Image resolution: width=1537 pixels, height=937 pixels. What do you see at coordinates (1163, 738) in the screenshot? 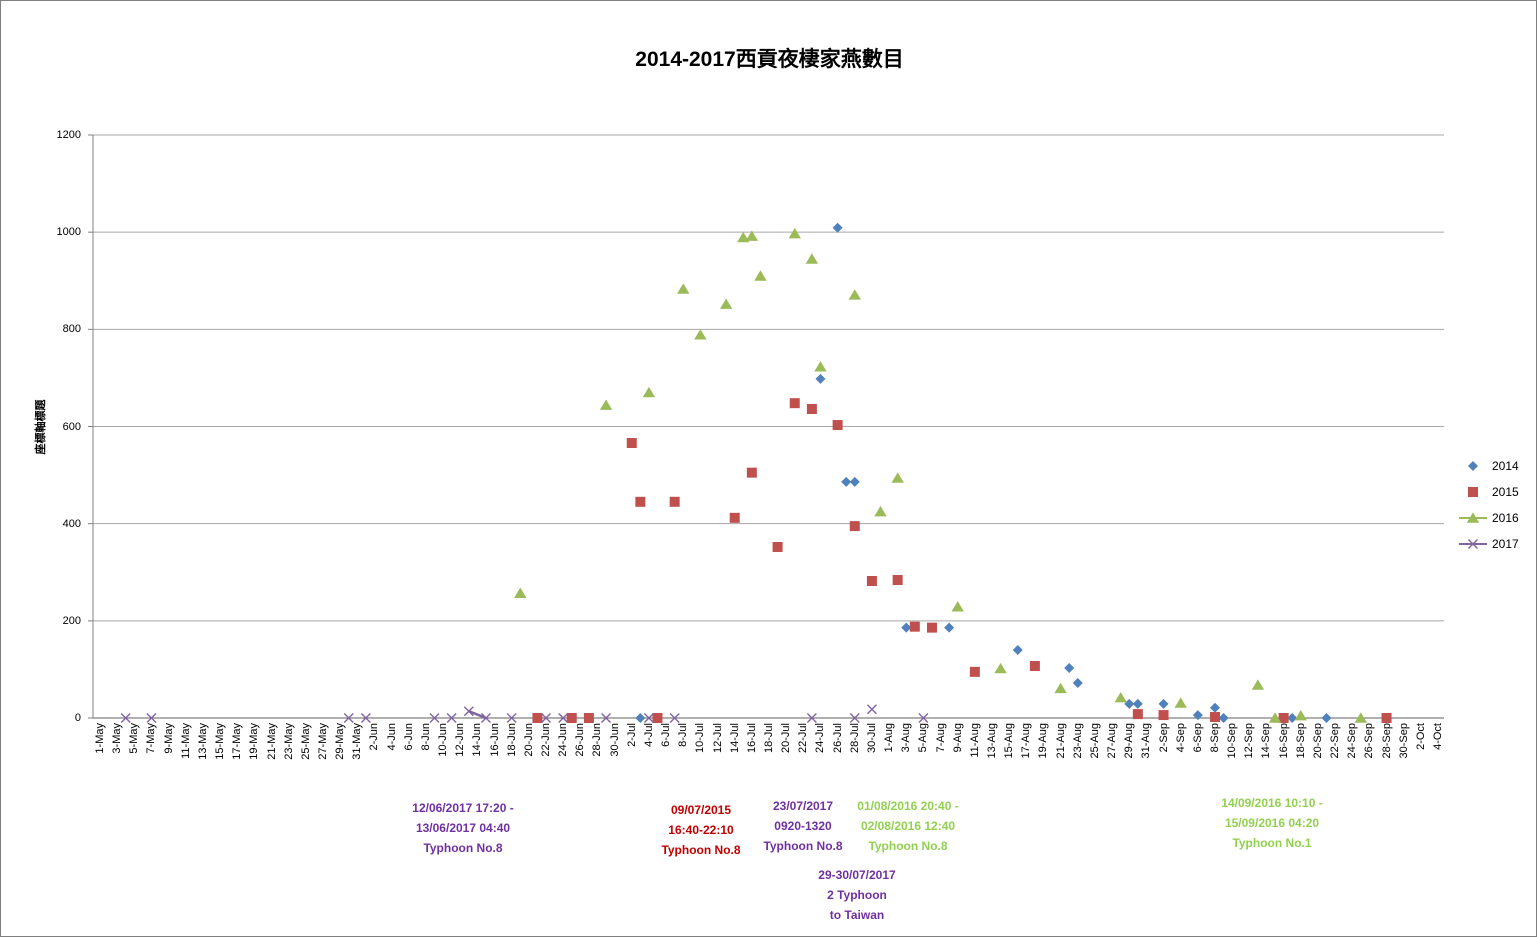
I see `x-tick-label: 2-Sep` at bounding box center [1163, 738].